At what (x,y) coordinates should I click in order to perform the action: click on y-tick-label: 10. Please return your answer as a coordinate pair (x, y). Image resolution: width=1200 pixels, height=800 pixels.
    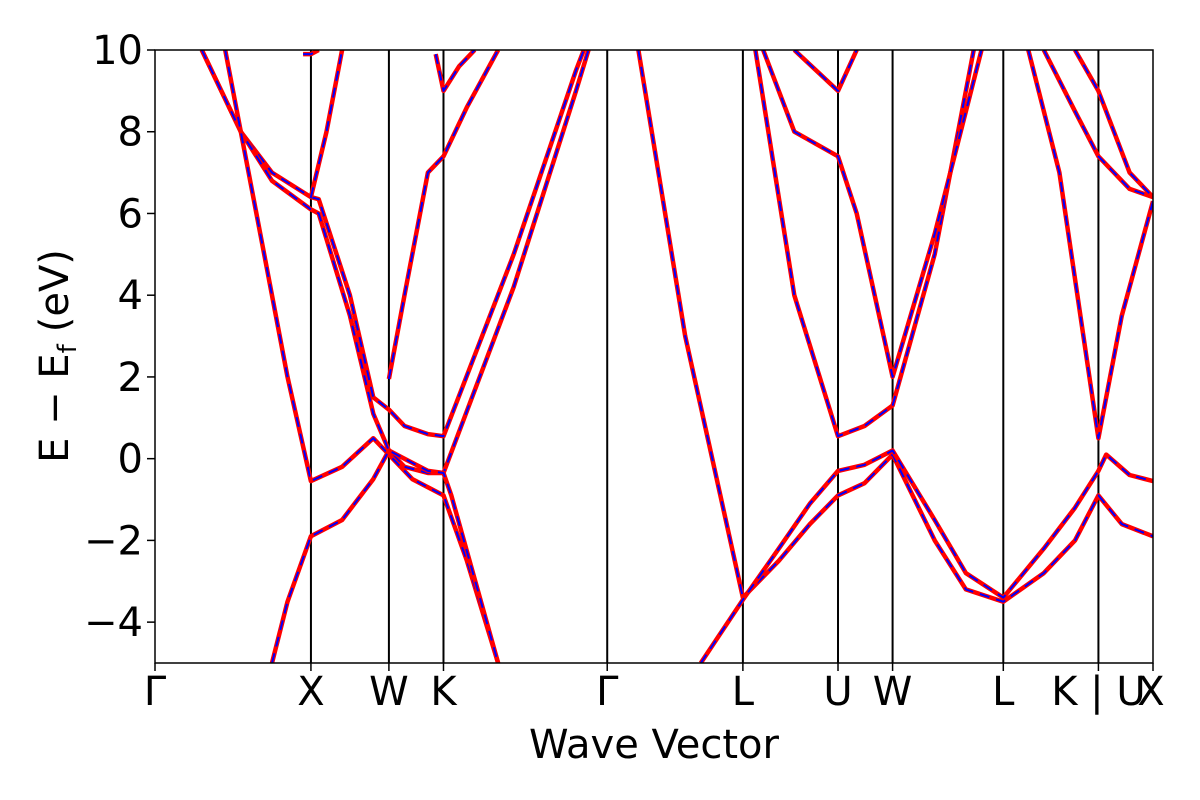
    Looking at the image, I should click on (117, 51).